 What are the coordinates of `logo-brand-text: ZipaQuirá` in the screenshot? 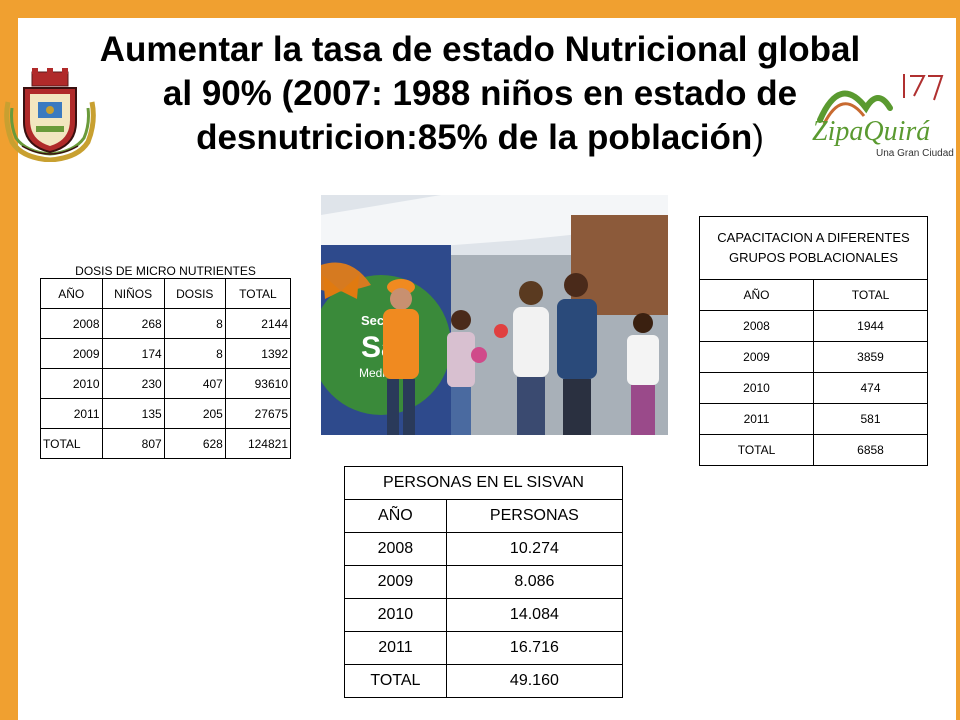 It's located at (871, 131).